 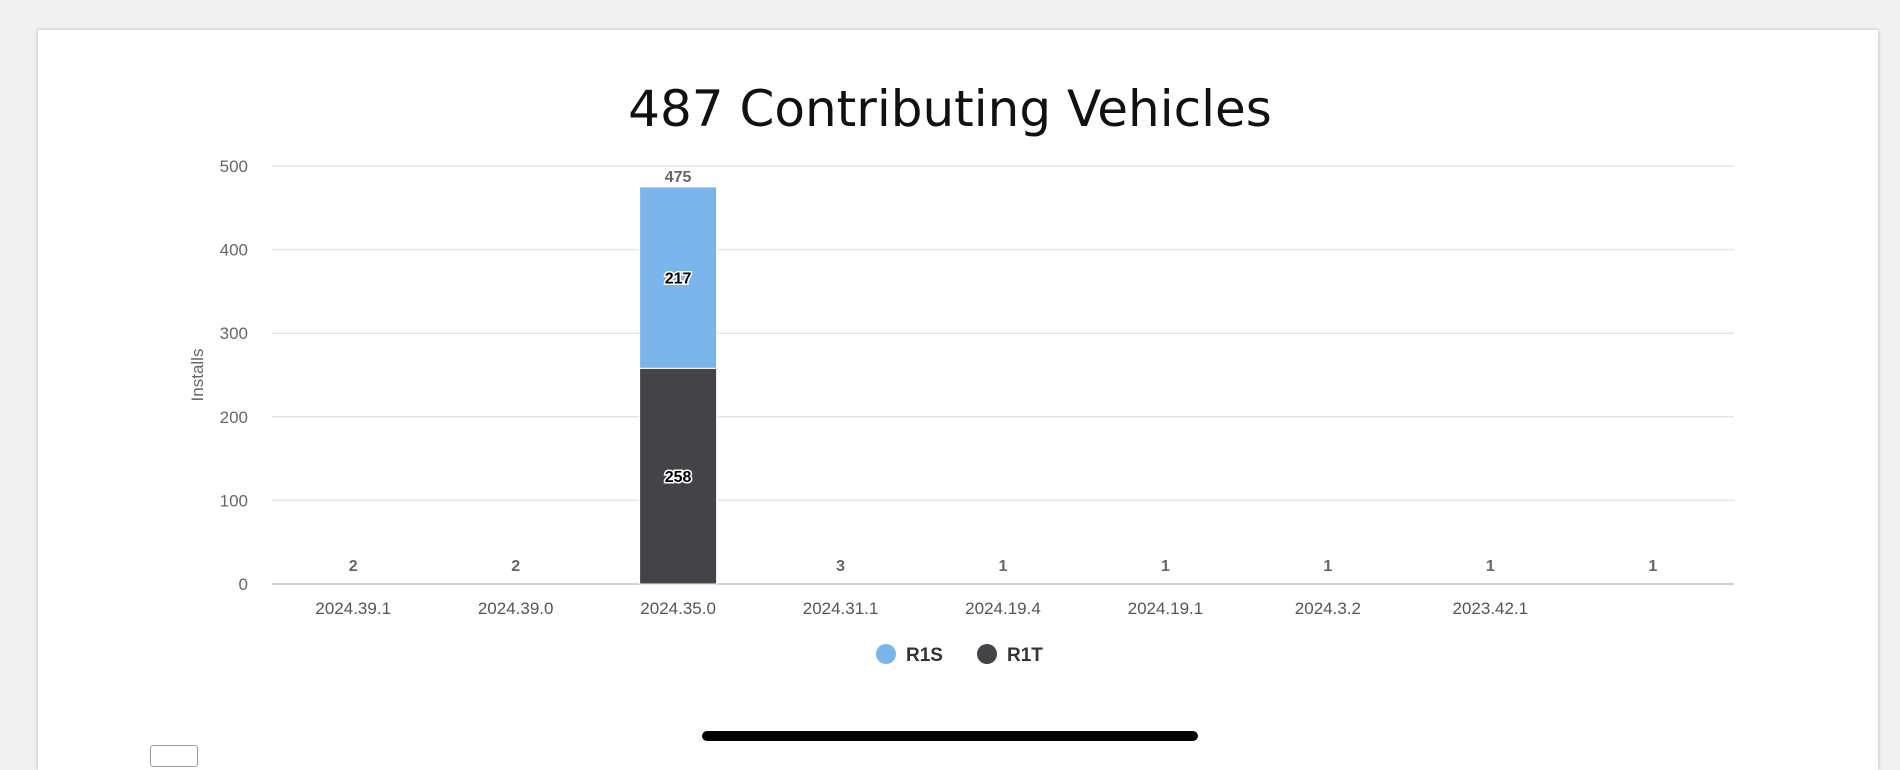 I want to click on page-size-select, so click(x=174, y=756).